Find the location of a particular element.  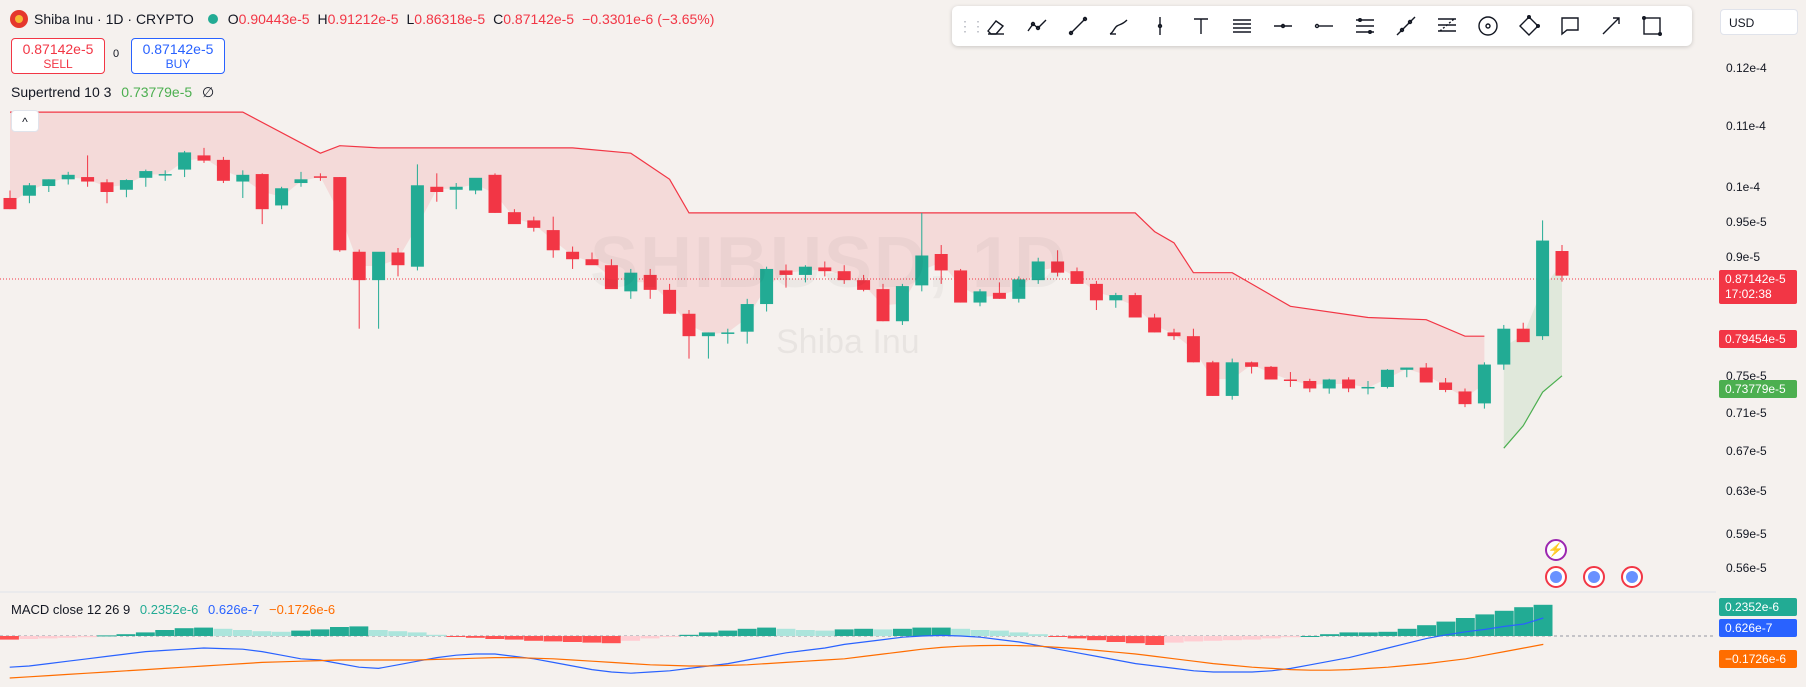

ray-icon is located at coordinates (1283, 26).